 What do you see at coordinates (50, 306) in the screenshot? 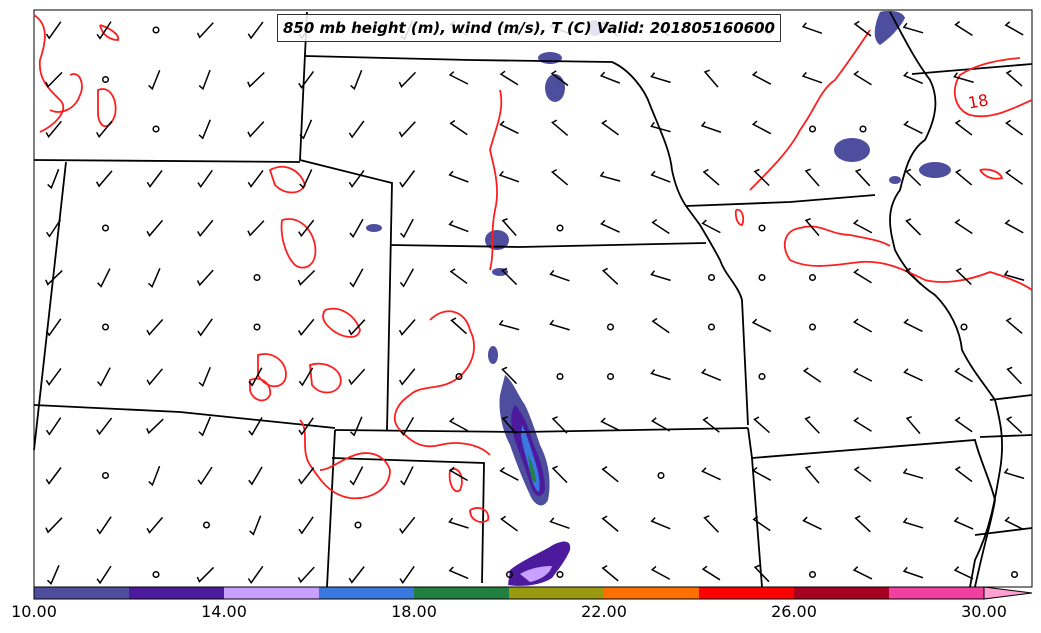
I see `border-utah-colorado` at bounding box center [50, 306].